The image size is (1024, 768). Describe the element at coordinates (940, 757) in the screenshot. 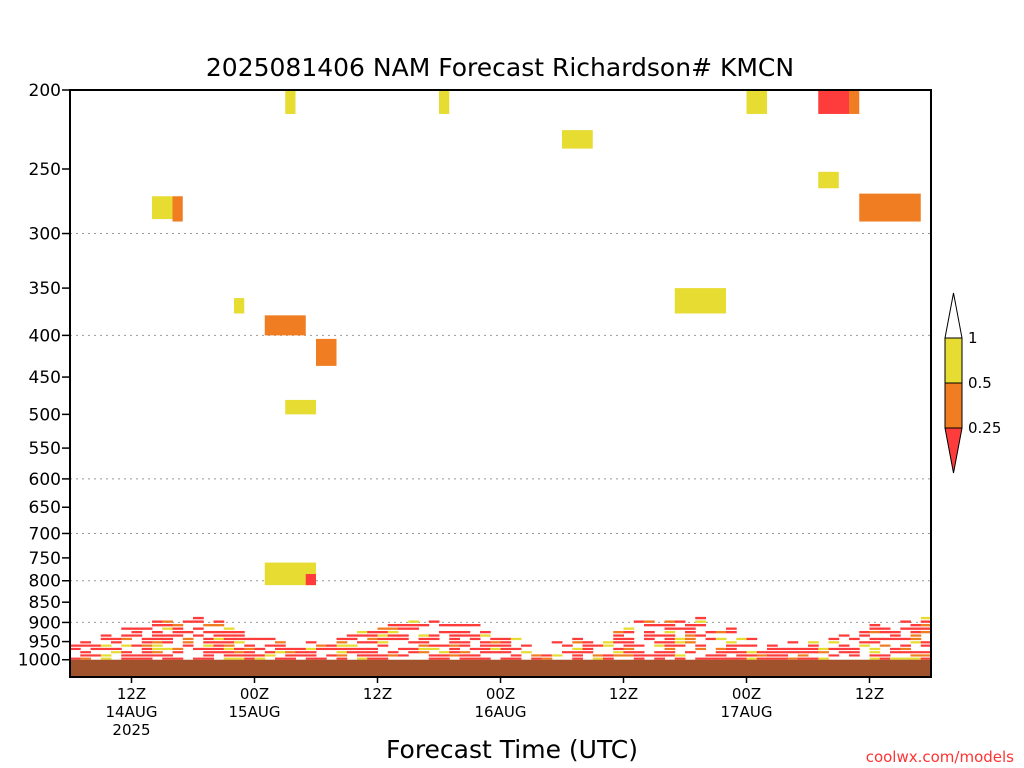

I see `credit-text: coolwx.com/models` at that location.